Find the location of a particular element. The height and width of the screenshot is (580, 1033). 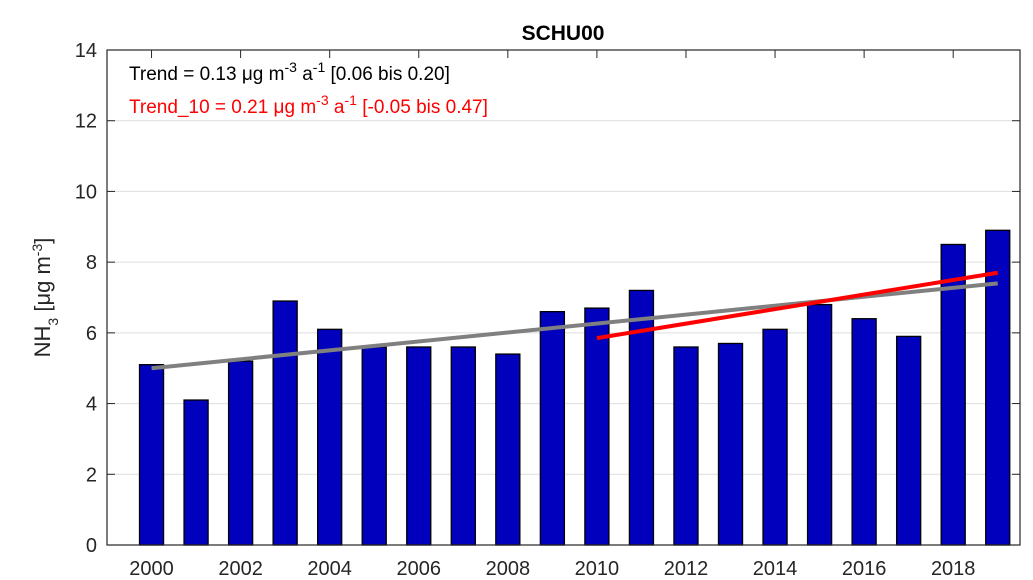

y-tick-label: 10 is located at coordinates (86, 192).